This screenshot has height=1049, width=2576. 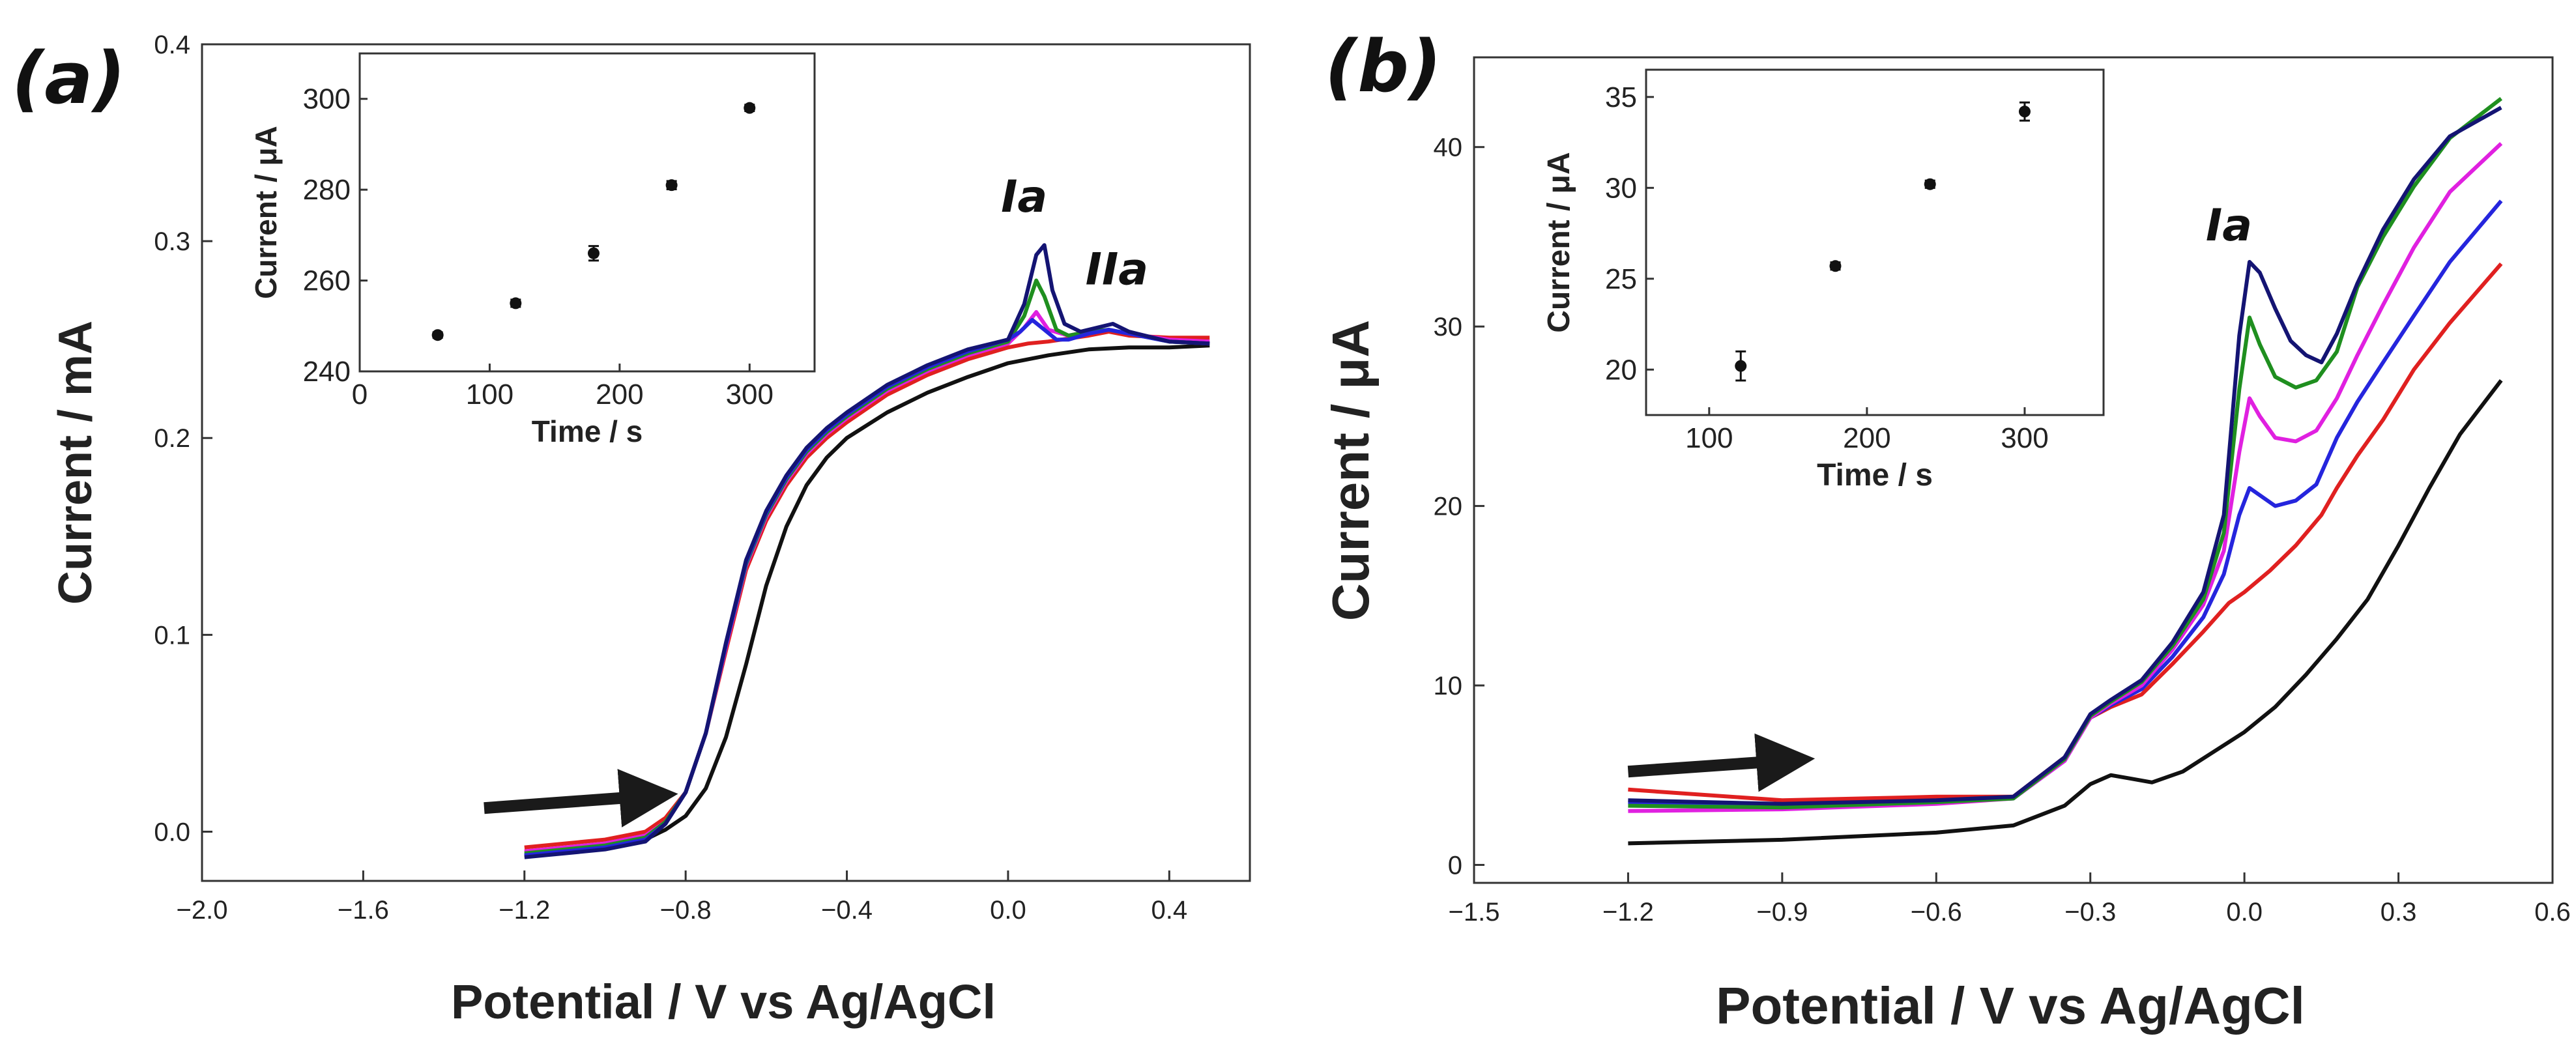 What do you see at coordinates (1475, 912) in the screenshot?
I see `panel-b-xtick-label: −1.5` at bounding box center [1475, 912].